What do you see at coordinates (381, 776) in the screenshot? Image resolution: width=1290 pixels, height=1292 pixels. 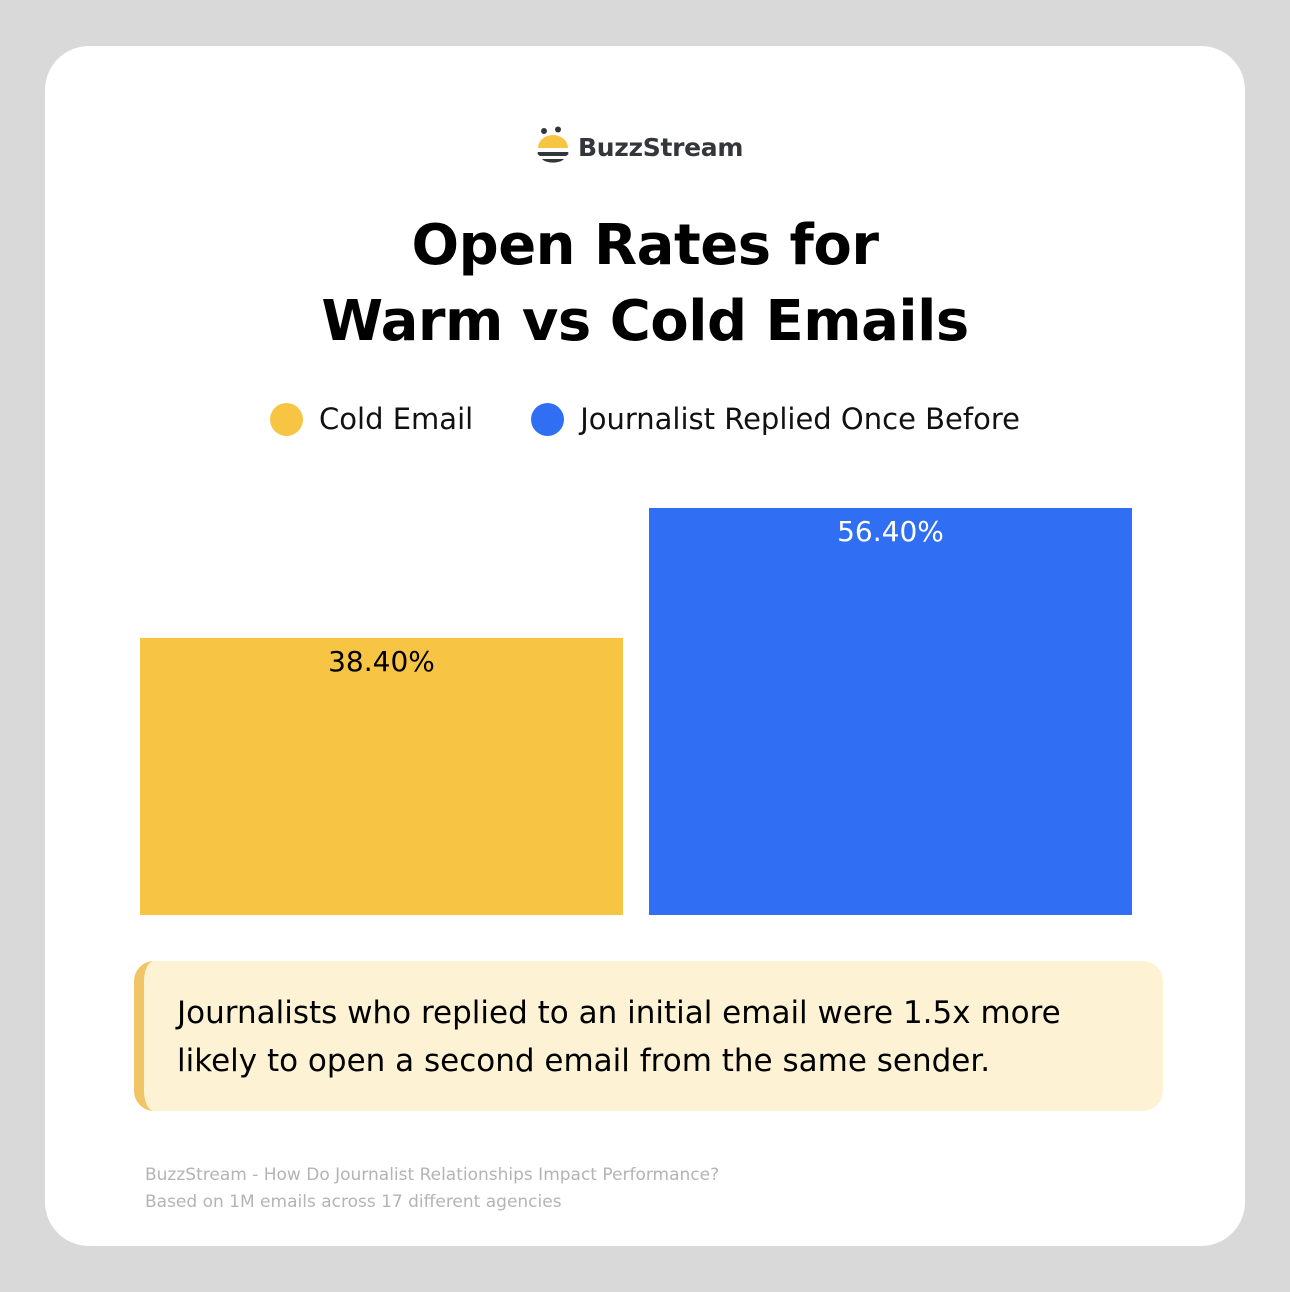 I see `bar-cold-email` at bounding box center [381, 776].